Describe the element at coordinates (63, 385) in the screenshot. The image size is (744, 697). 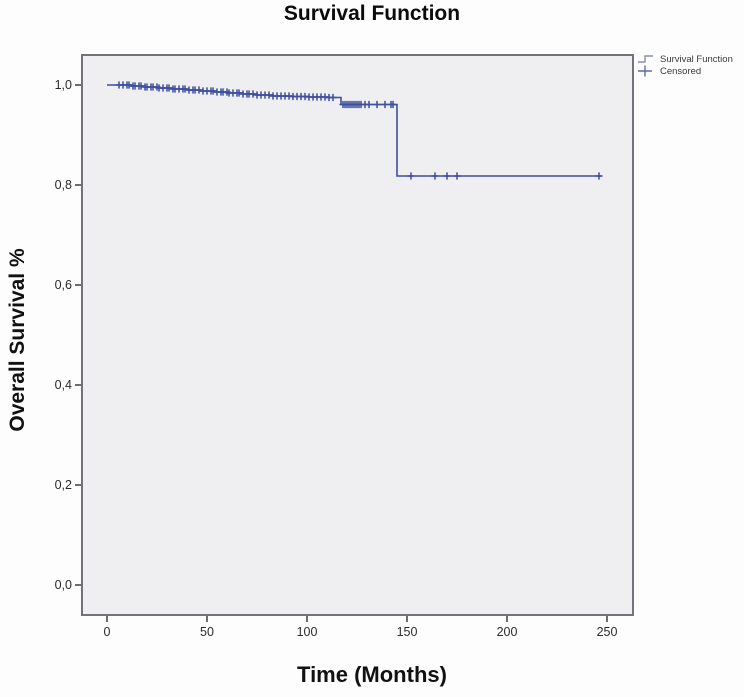
I see `y-axis-tick-label: 0,4` at that location.